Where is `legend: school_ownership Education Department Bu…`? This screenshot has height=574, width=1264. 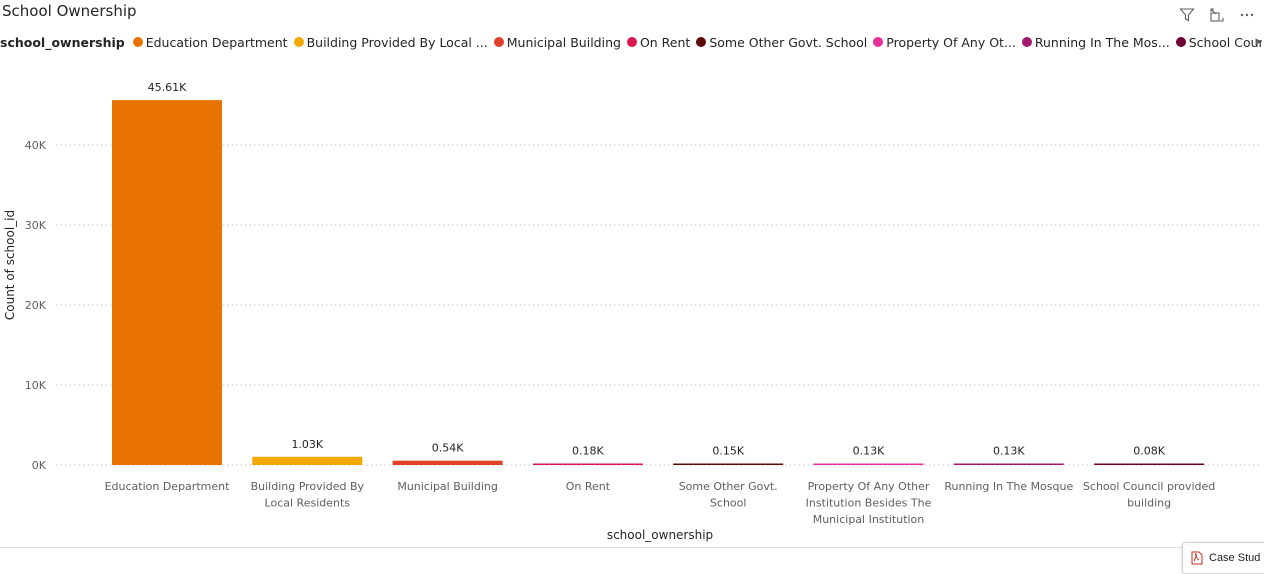
legend: school_ownership Education Department Bu… is located at coordinates (631, 42).